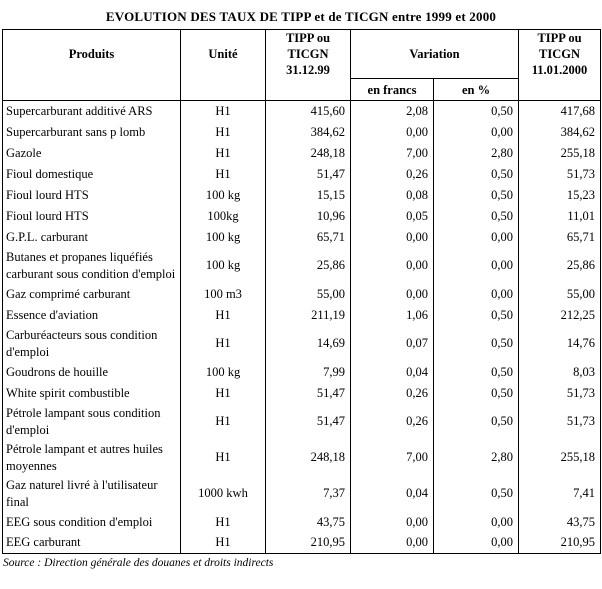 The width and height of the screenshot is (602, 589). I want to click on cell-tipp-311299: 7,99, so click(308, 372).